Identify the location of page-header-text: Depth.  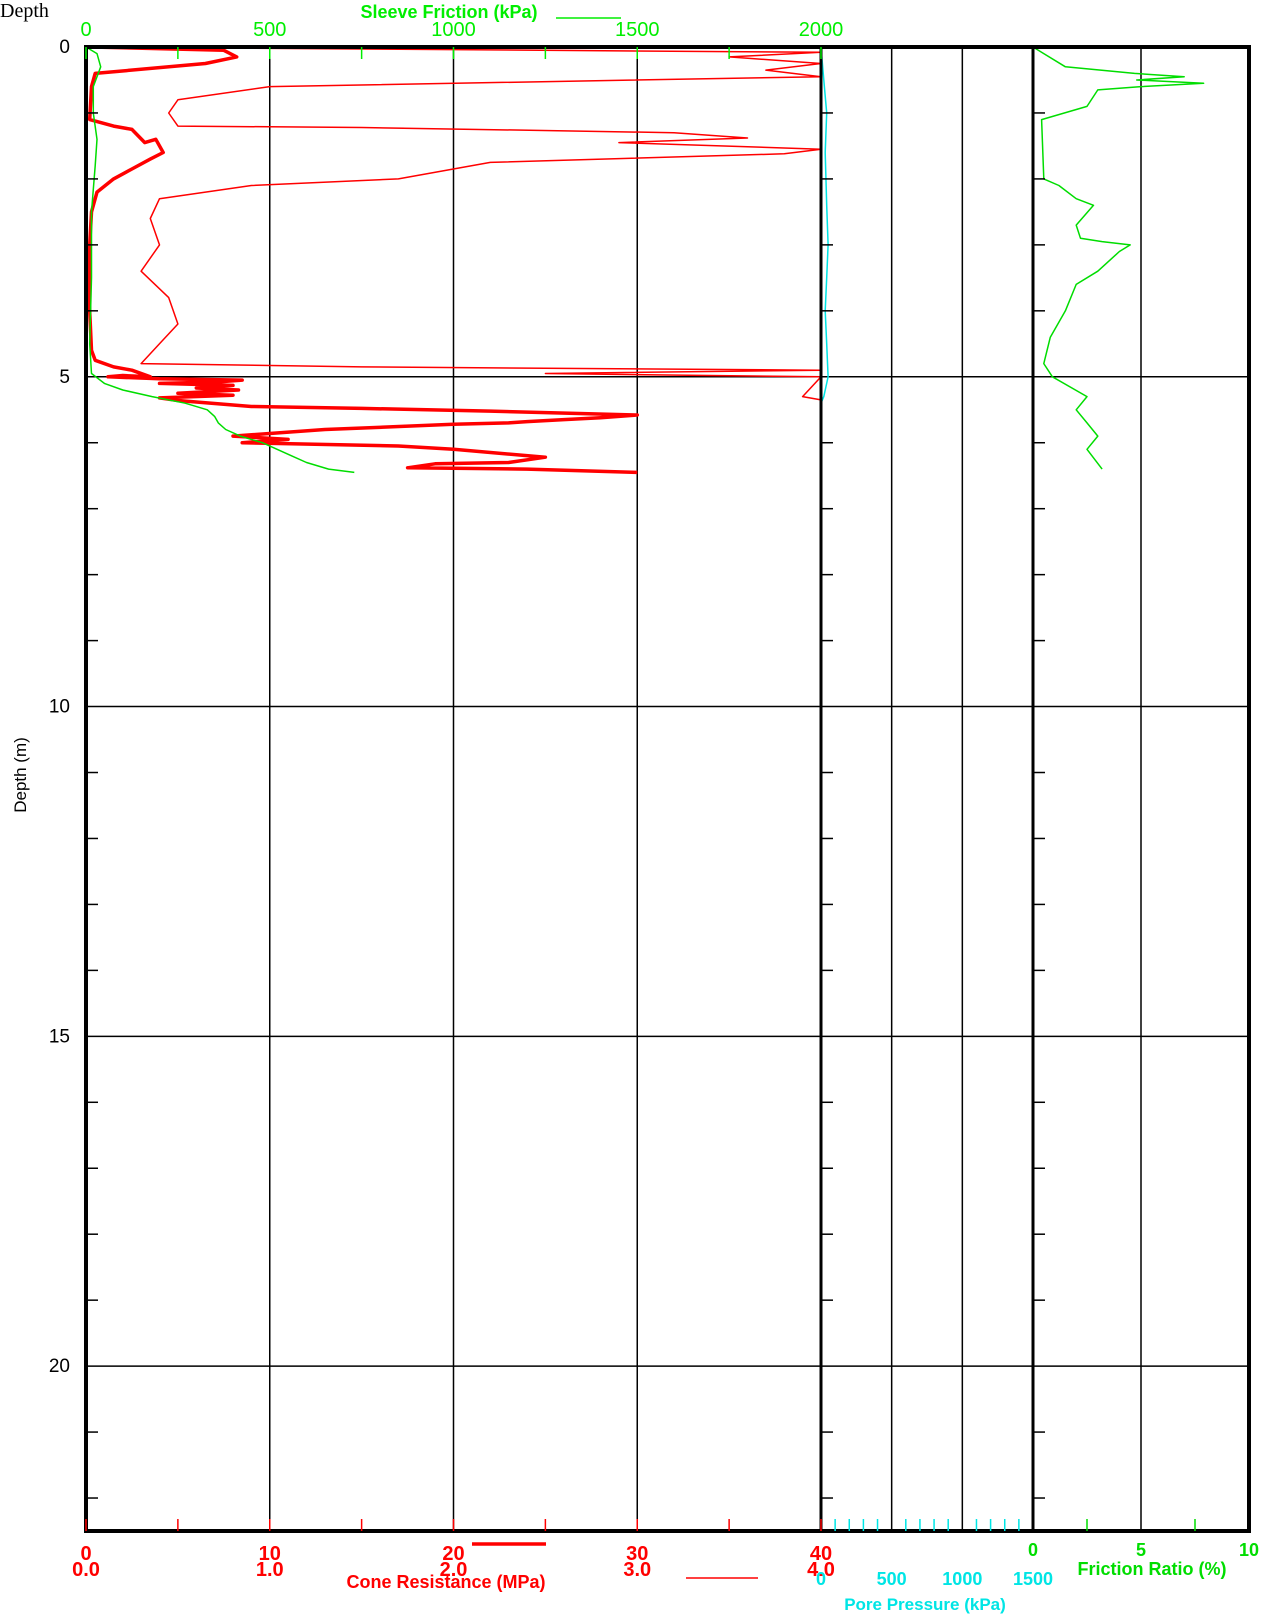
(24, 11).